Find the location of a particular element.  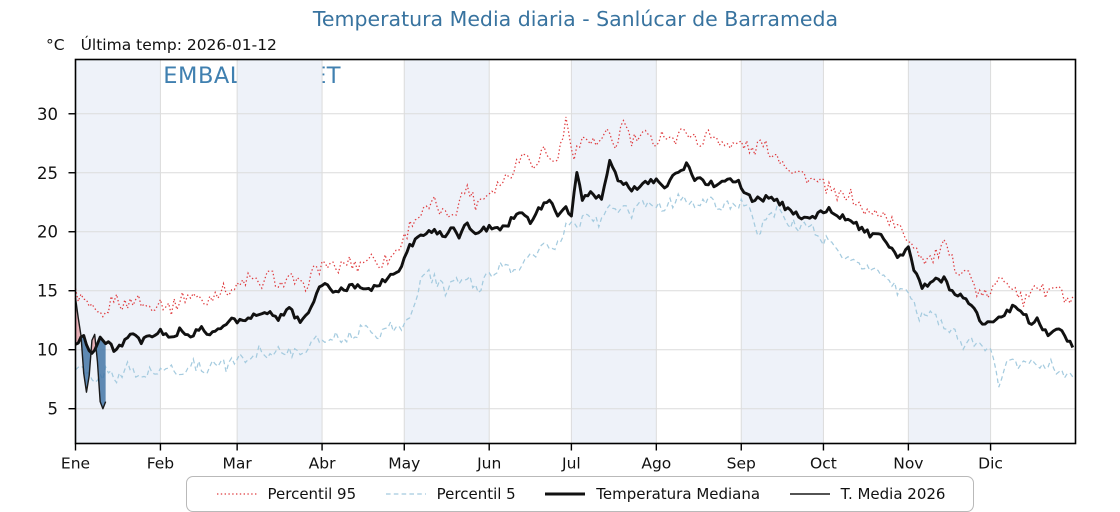

legend-item-t-media-2026: T. Media 2026 is located at coordinates (867, 494).